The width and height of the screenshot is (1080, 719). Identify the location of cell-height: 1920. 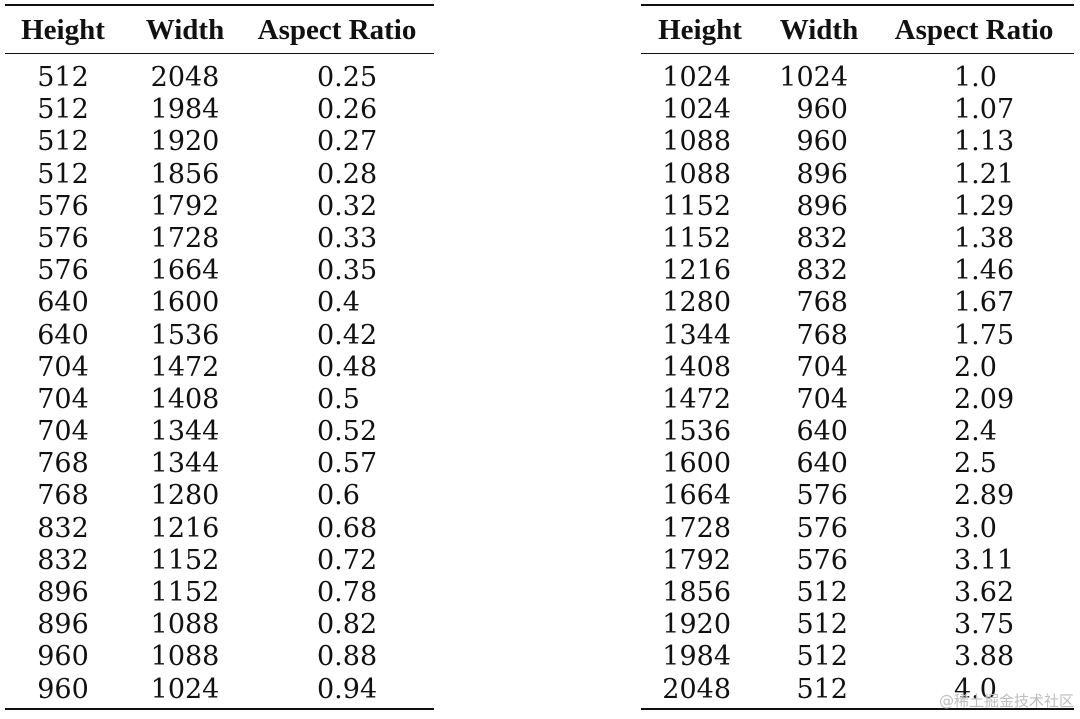
(696, 625).